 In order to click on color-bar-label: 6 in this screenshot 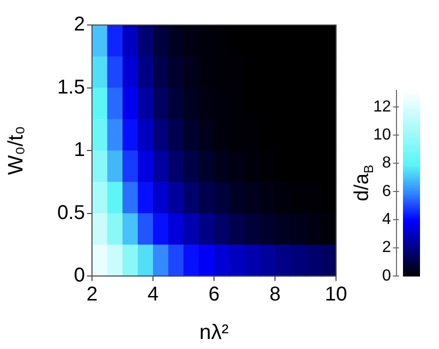, I will do `click(387, 191)`.